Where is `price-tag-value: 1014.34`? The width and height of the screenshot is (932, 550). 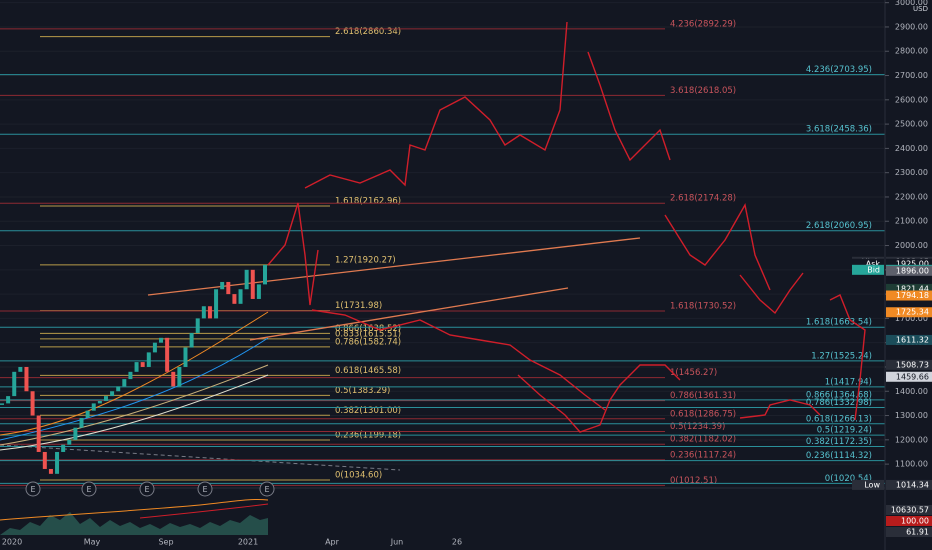 price-tag-value: 1014.34 is located at coordinates (912, 484).